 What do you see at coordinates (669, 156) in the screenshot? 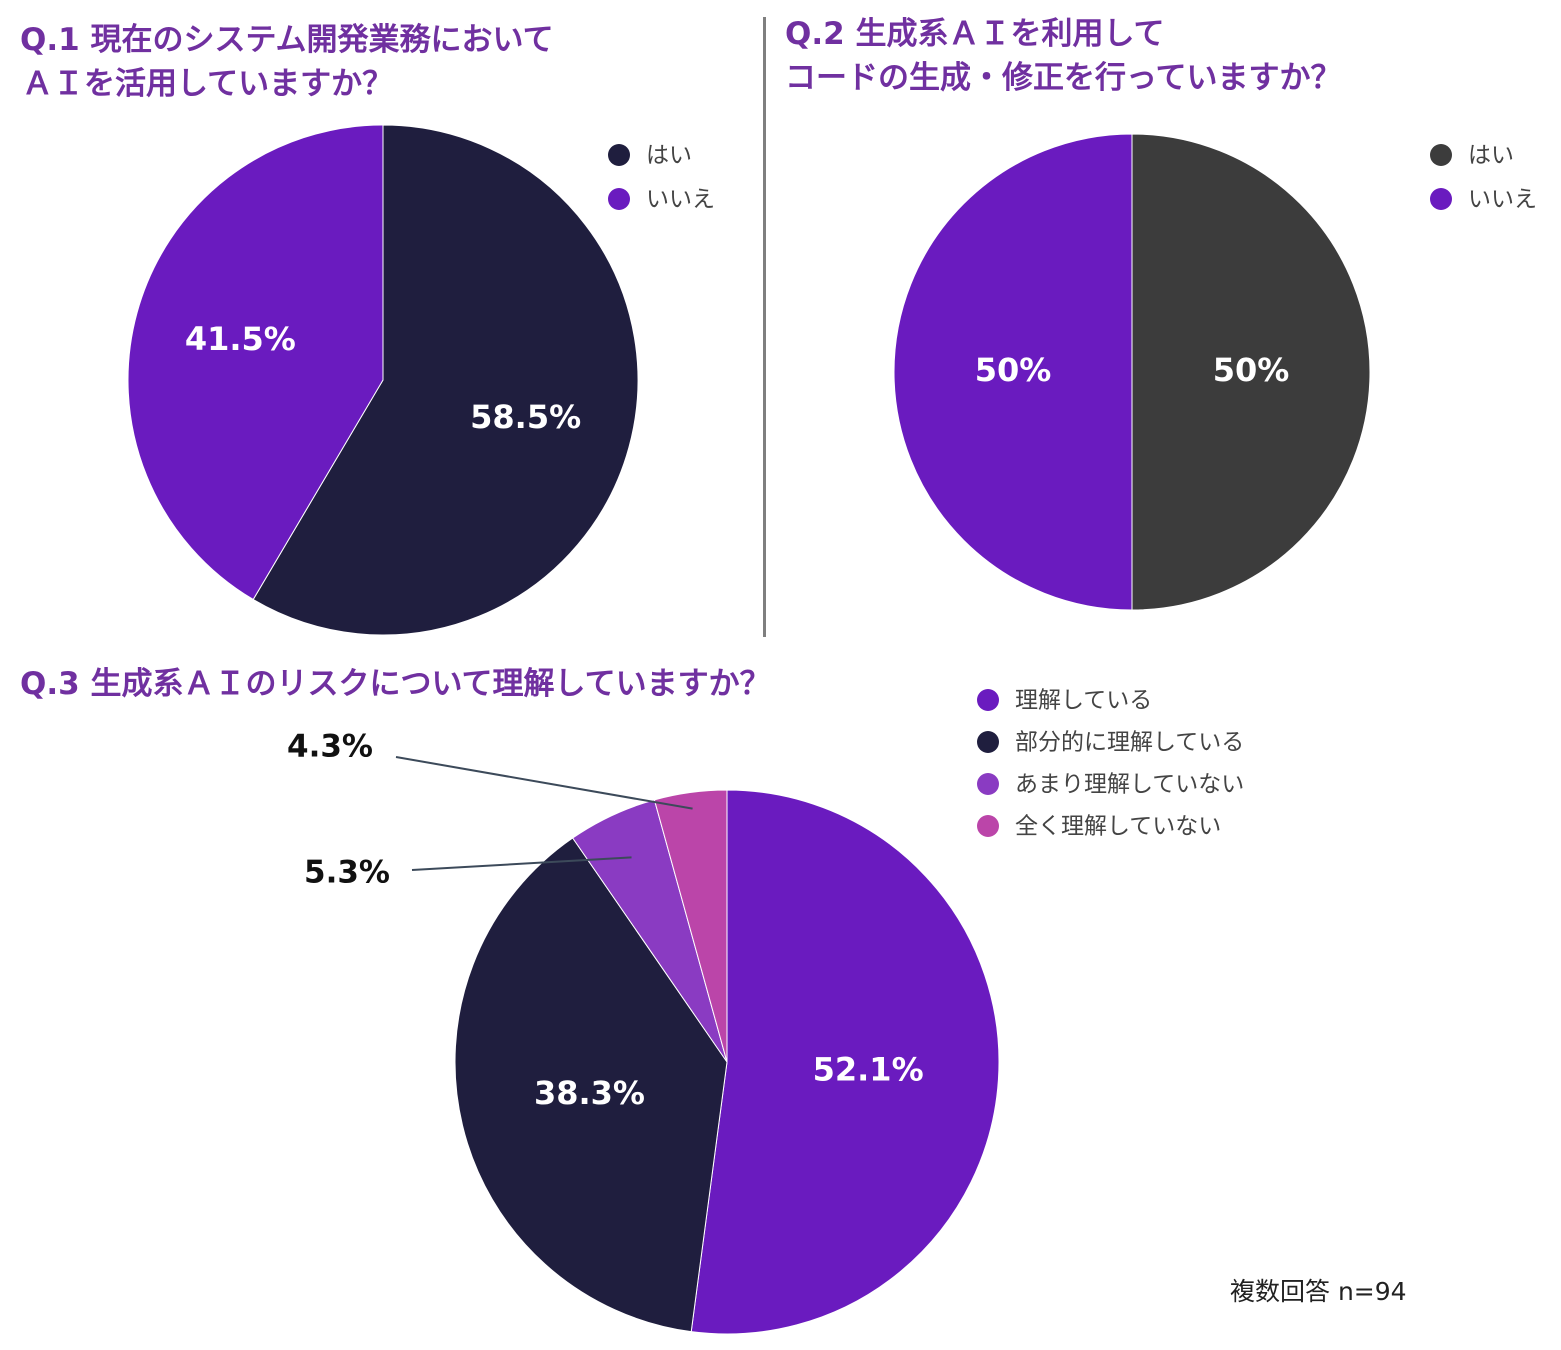
I see `chart1-legend-label-1: はい` at bounding box center [669, 156].